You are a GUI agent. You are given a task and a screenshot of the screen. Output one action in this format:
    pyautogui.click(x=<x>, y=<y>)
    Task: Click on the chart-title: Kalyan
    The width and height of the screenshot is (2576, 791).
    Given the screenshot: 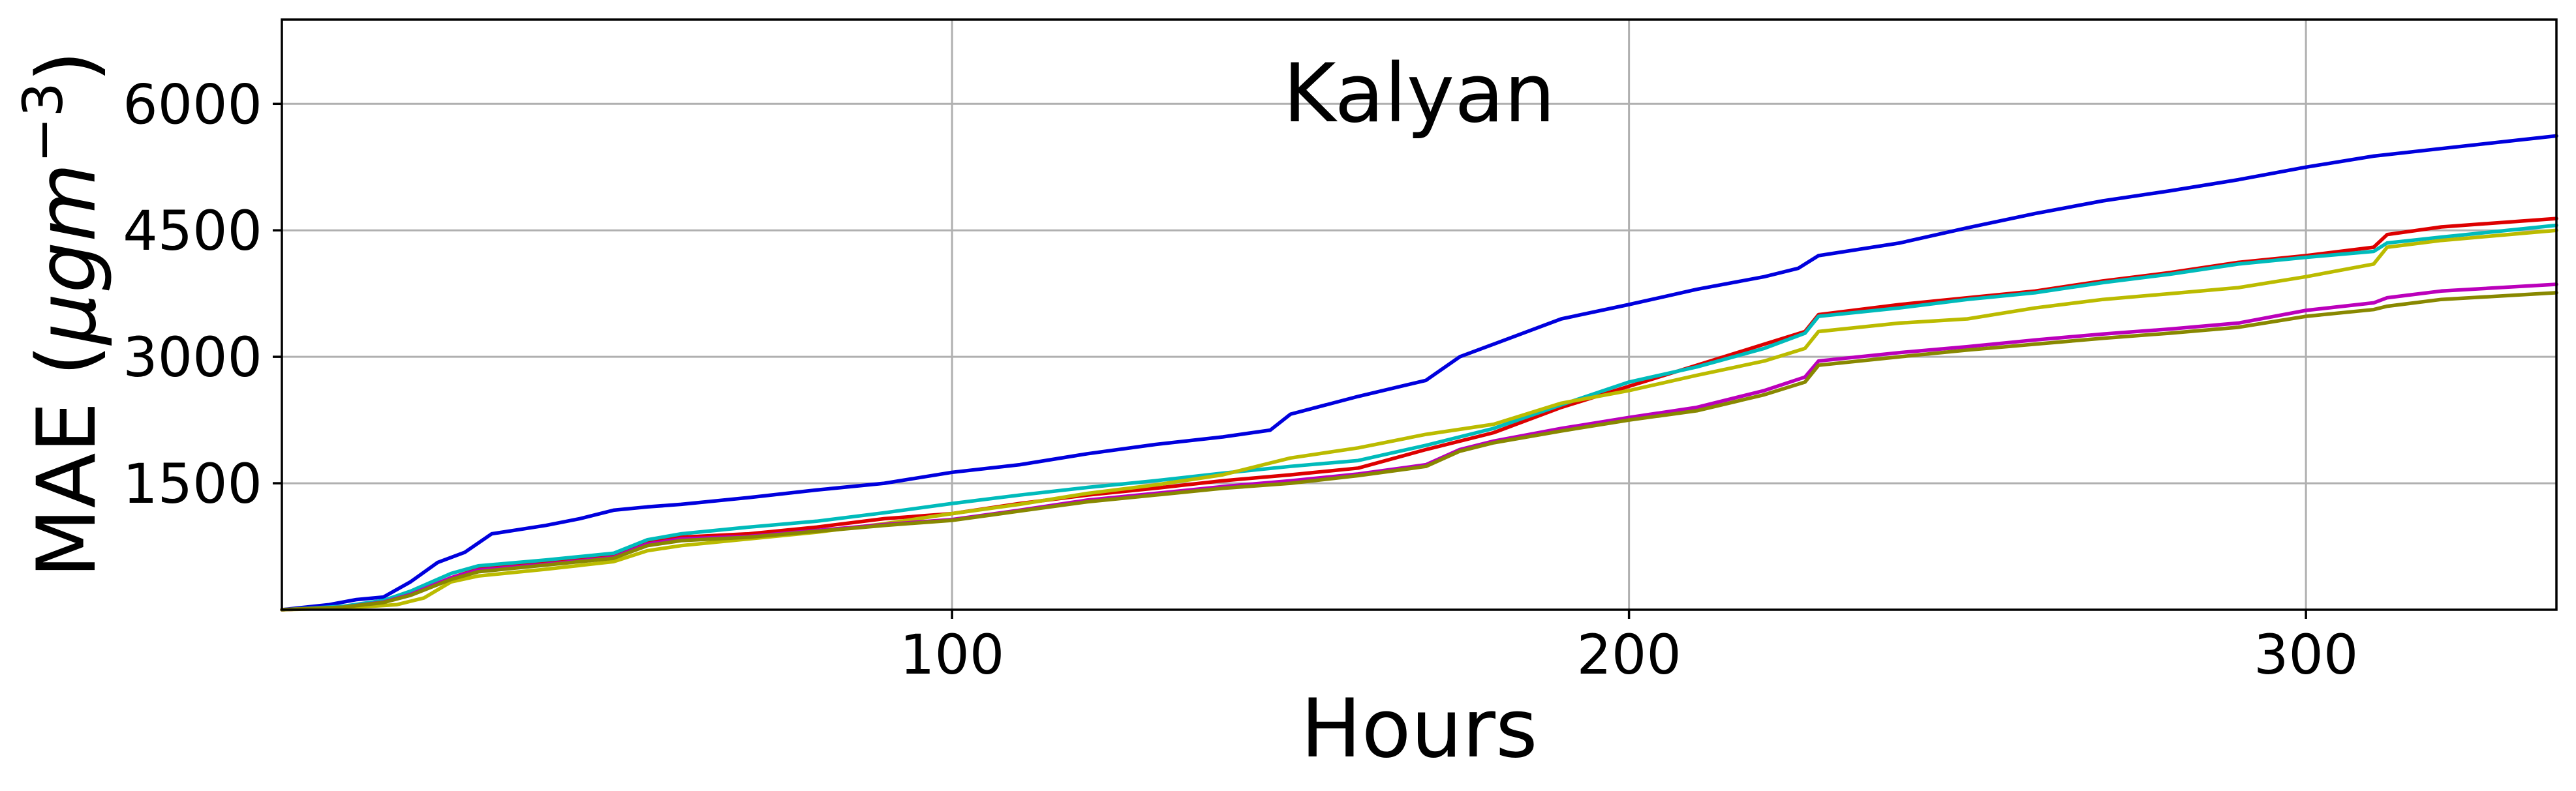 What is the action you would take?
    pyautogui.click(x=1419, y=94)
    